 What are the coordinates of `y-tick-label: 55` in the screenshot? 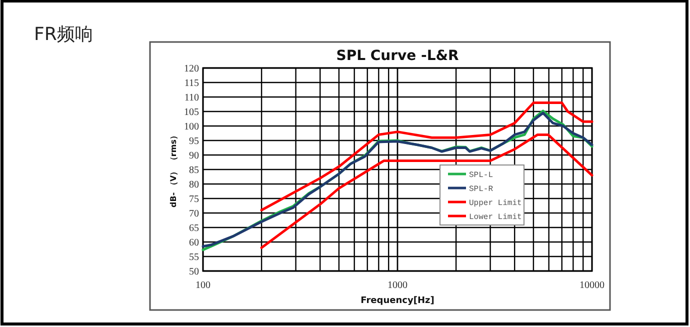 It's located at (194, 257).